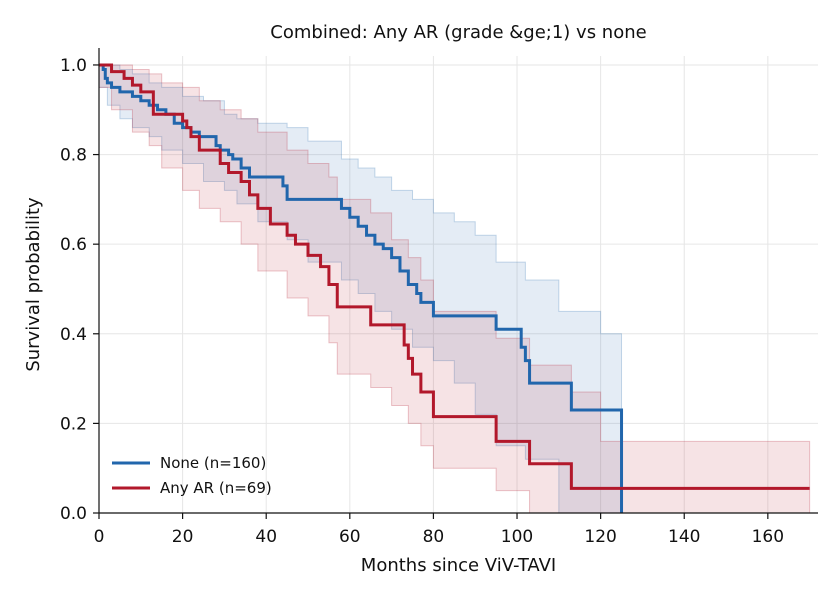  Describe the element at coordinates (458, 32) in the screenshot. I see `chart-title: Combined: Any AR (grade &ge;1) vs none` at that location.